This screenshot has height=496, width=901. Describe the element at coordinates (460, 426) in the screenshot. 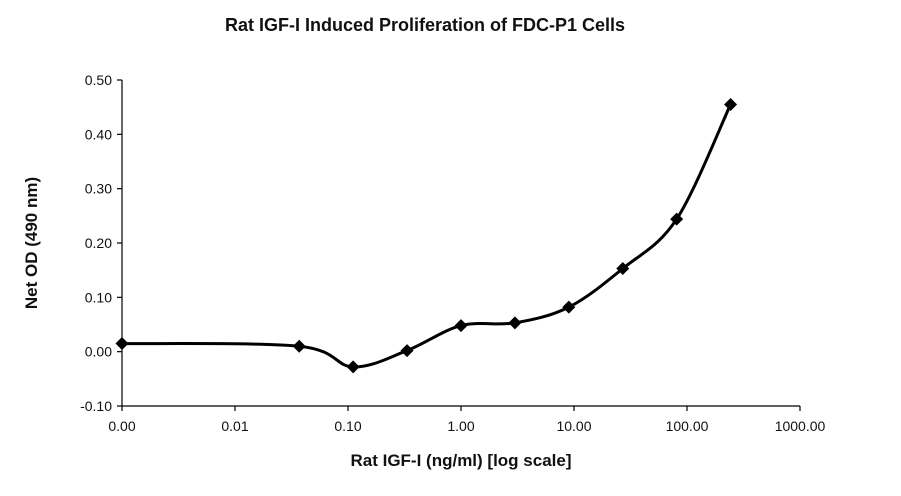

I see `x-tick-label: 1.00` at that location.